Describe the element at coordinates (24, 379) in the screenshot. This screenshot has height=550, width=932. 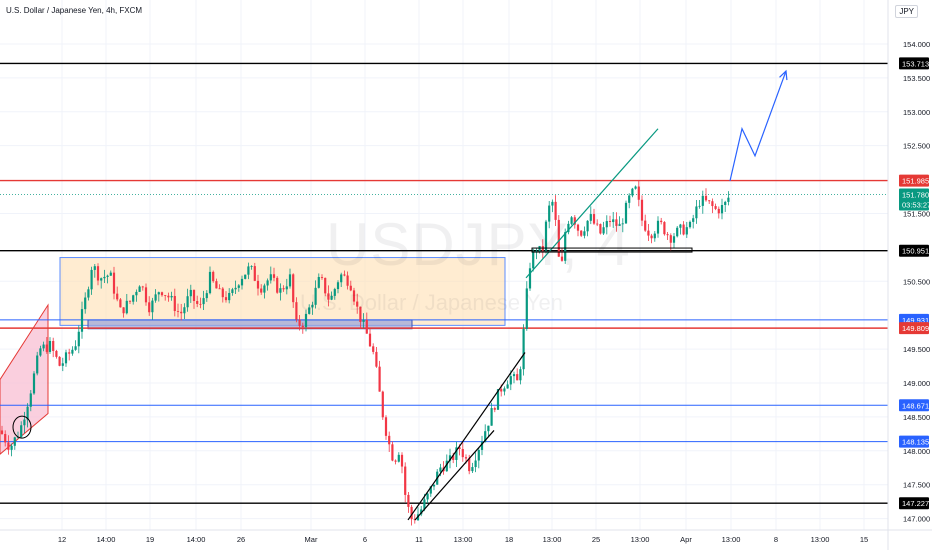
I see `rising-channel` at that location.